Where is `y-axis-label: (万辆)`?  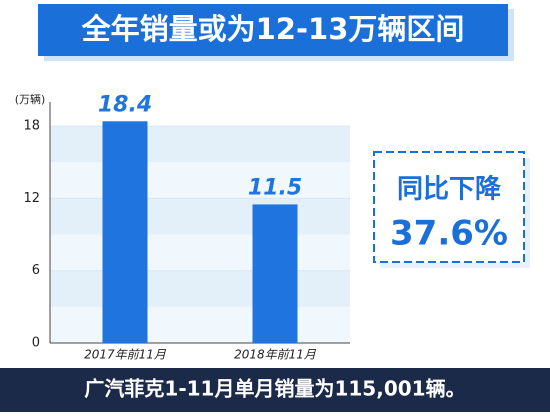 y-axis-label: (万辆) is located at coordinates (30, 99).